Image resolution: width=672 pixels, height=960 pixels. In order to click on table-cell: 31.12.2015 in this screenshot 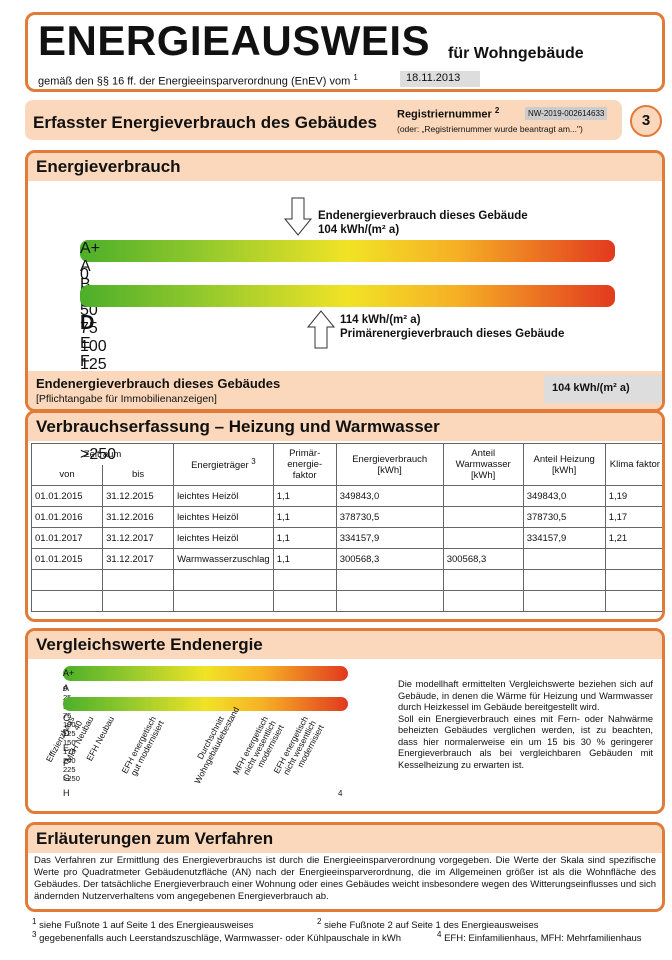, I will do `click(138, 496)`.